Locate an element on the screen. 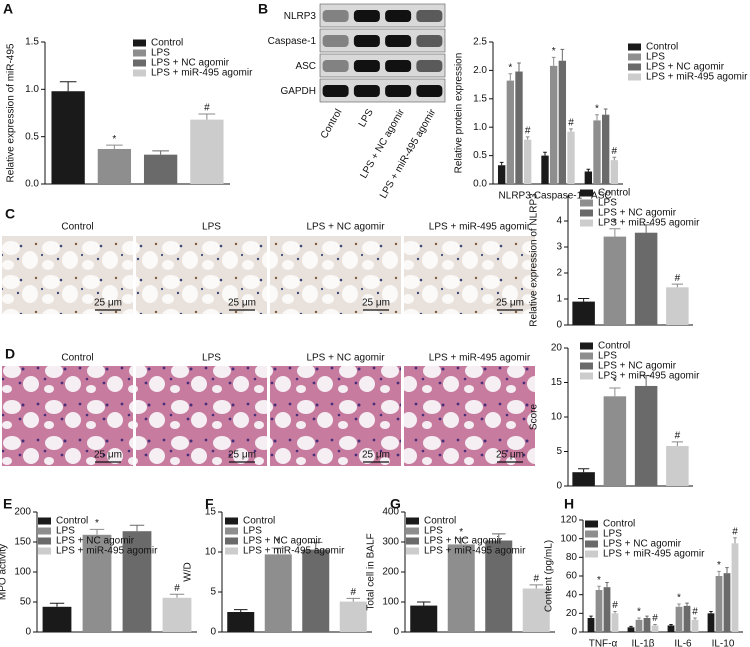 The image size is (750, 647). y-tick-label: 2.0 is located at coordinates (480, 70).